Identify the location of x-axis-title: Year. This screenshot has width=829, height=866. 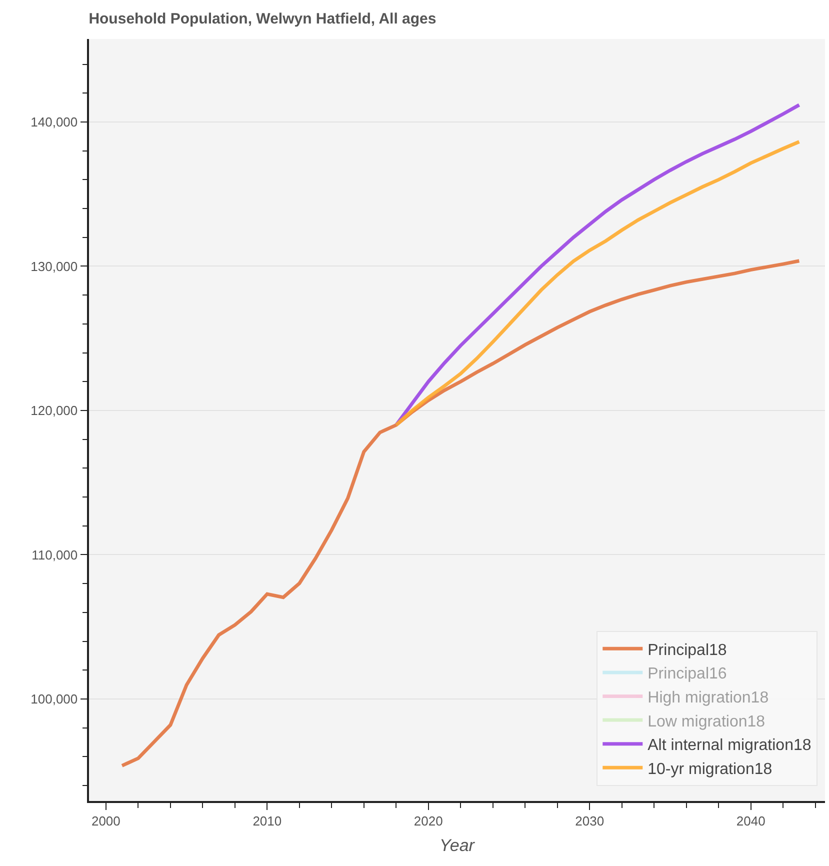
(458, 846).